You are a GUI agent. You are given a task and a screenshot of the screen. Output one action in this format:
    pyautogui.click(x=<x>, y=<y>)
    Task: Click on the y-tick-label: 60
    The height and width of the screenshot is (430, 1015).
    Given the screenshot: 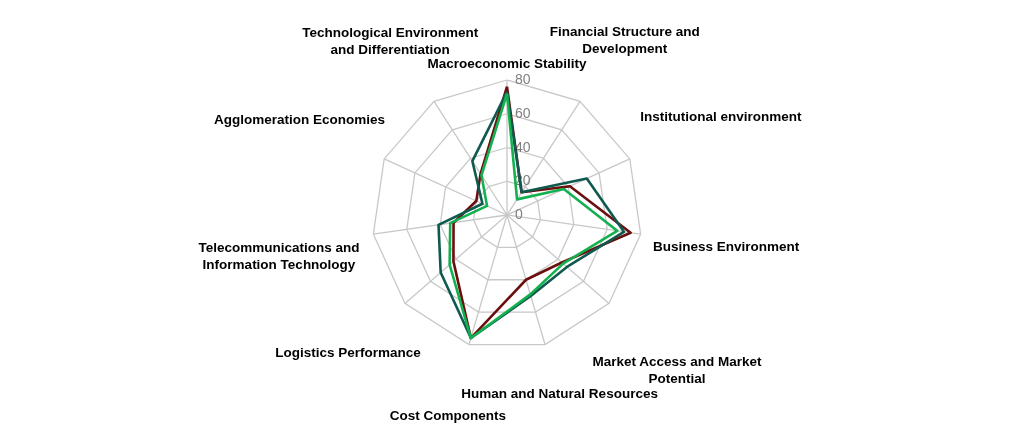 What is the action you would take?
    pyautogui.click(x=523, y=112)
    